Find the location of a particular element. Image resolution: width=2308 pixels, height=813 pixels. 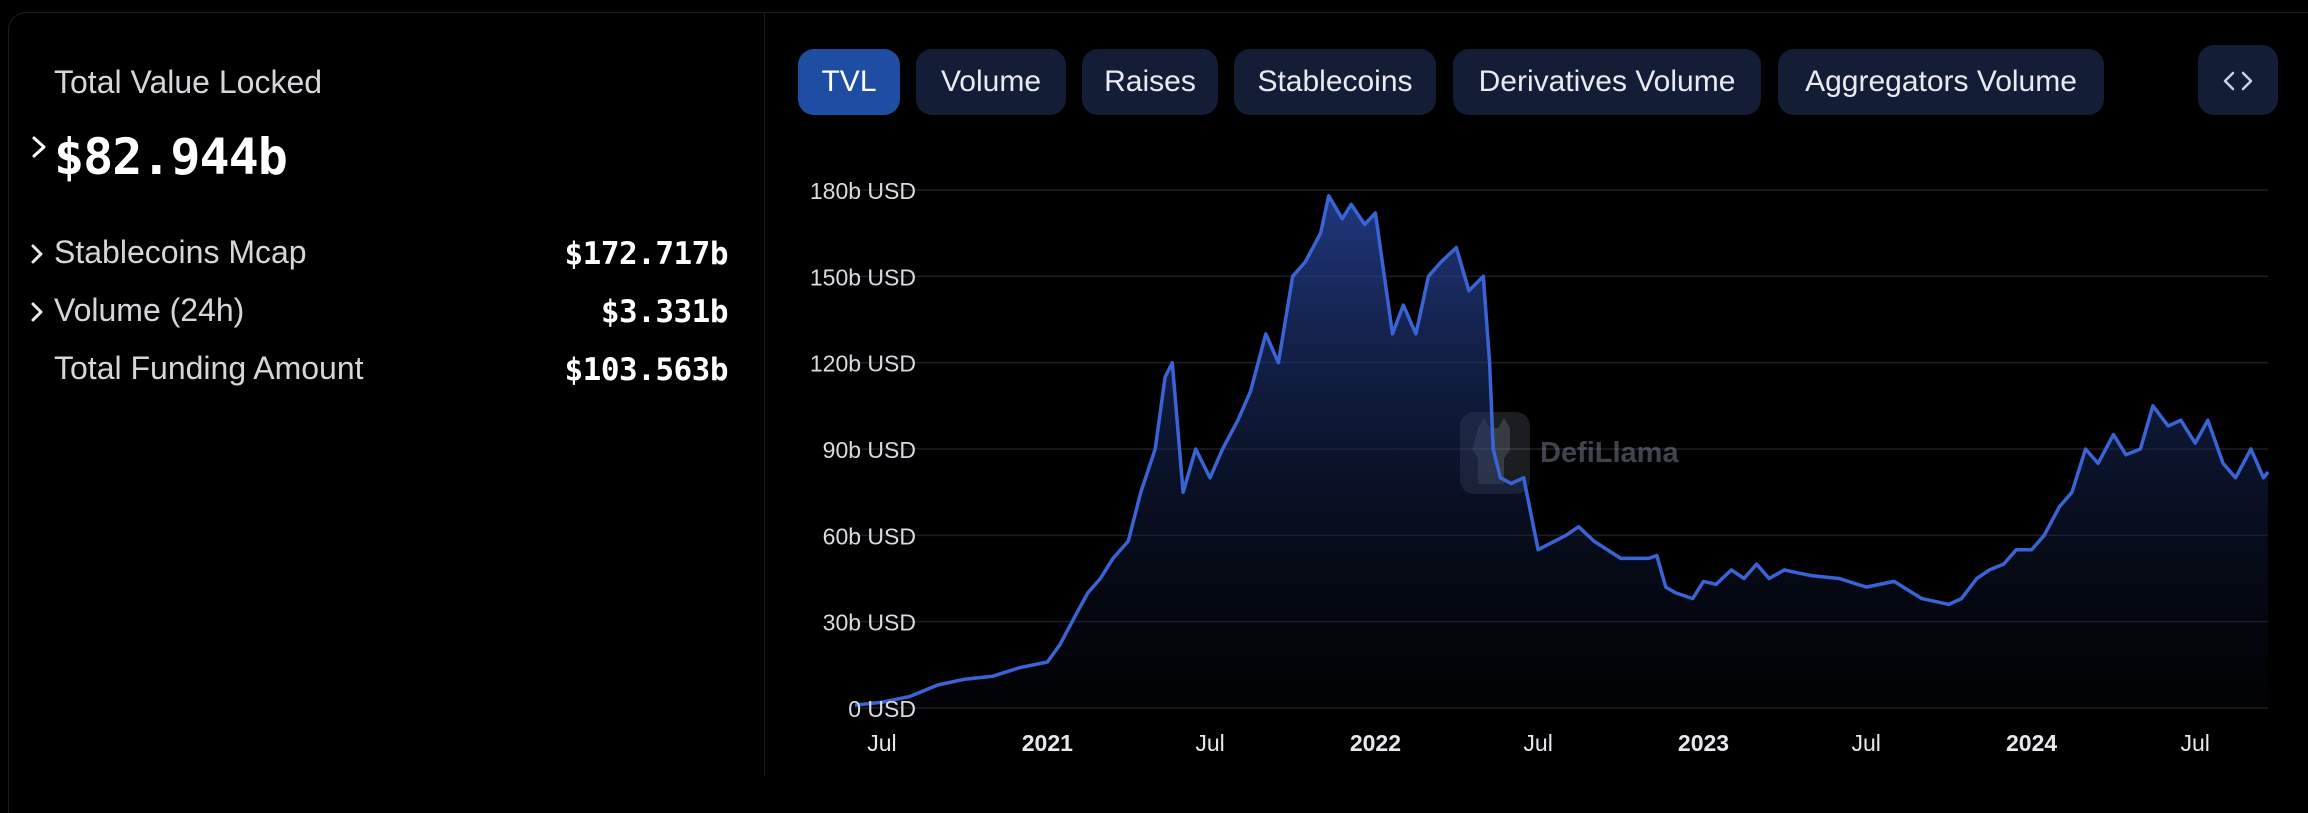

y-tick-label: 180b USD is located at coordinates (863, 191).